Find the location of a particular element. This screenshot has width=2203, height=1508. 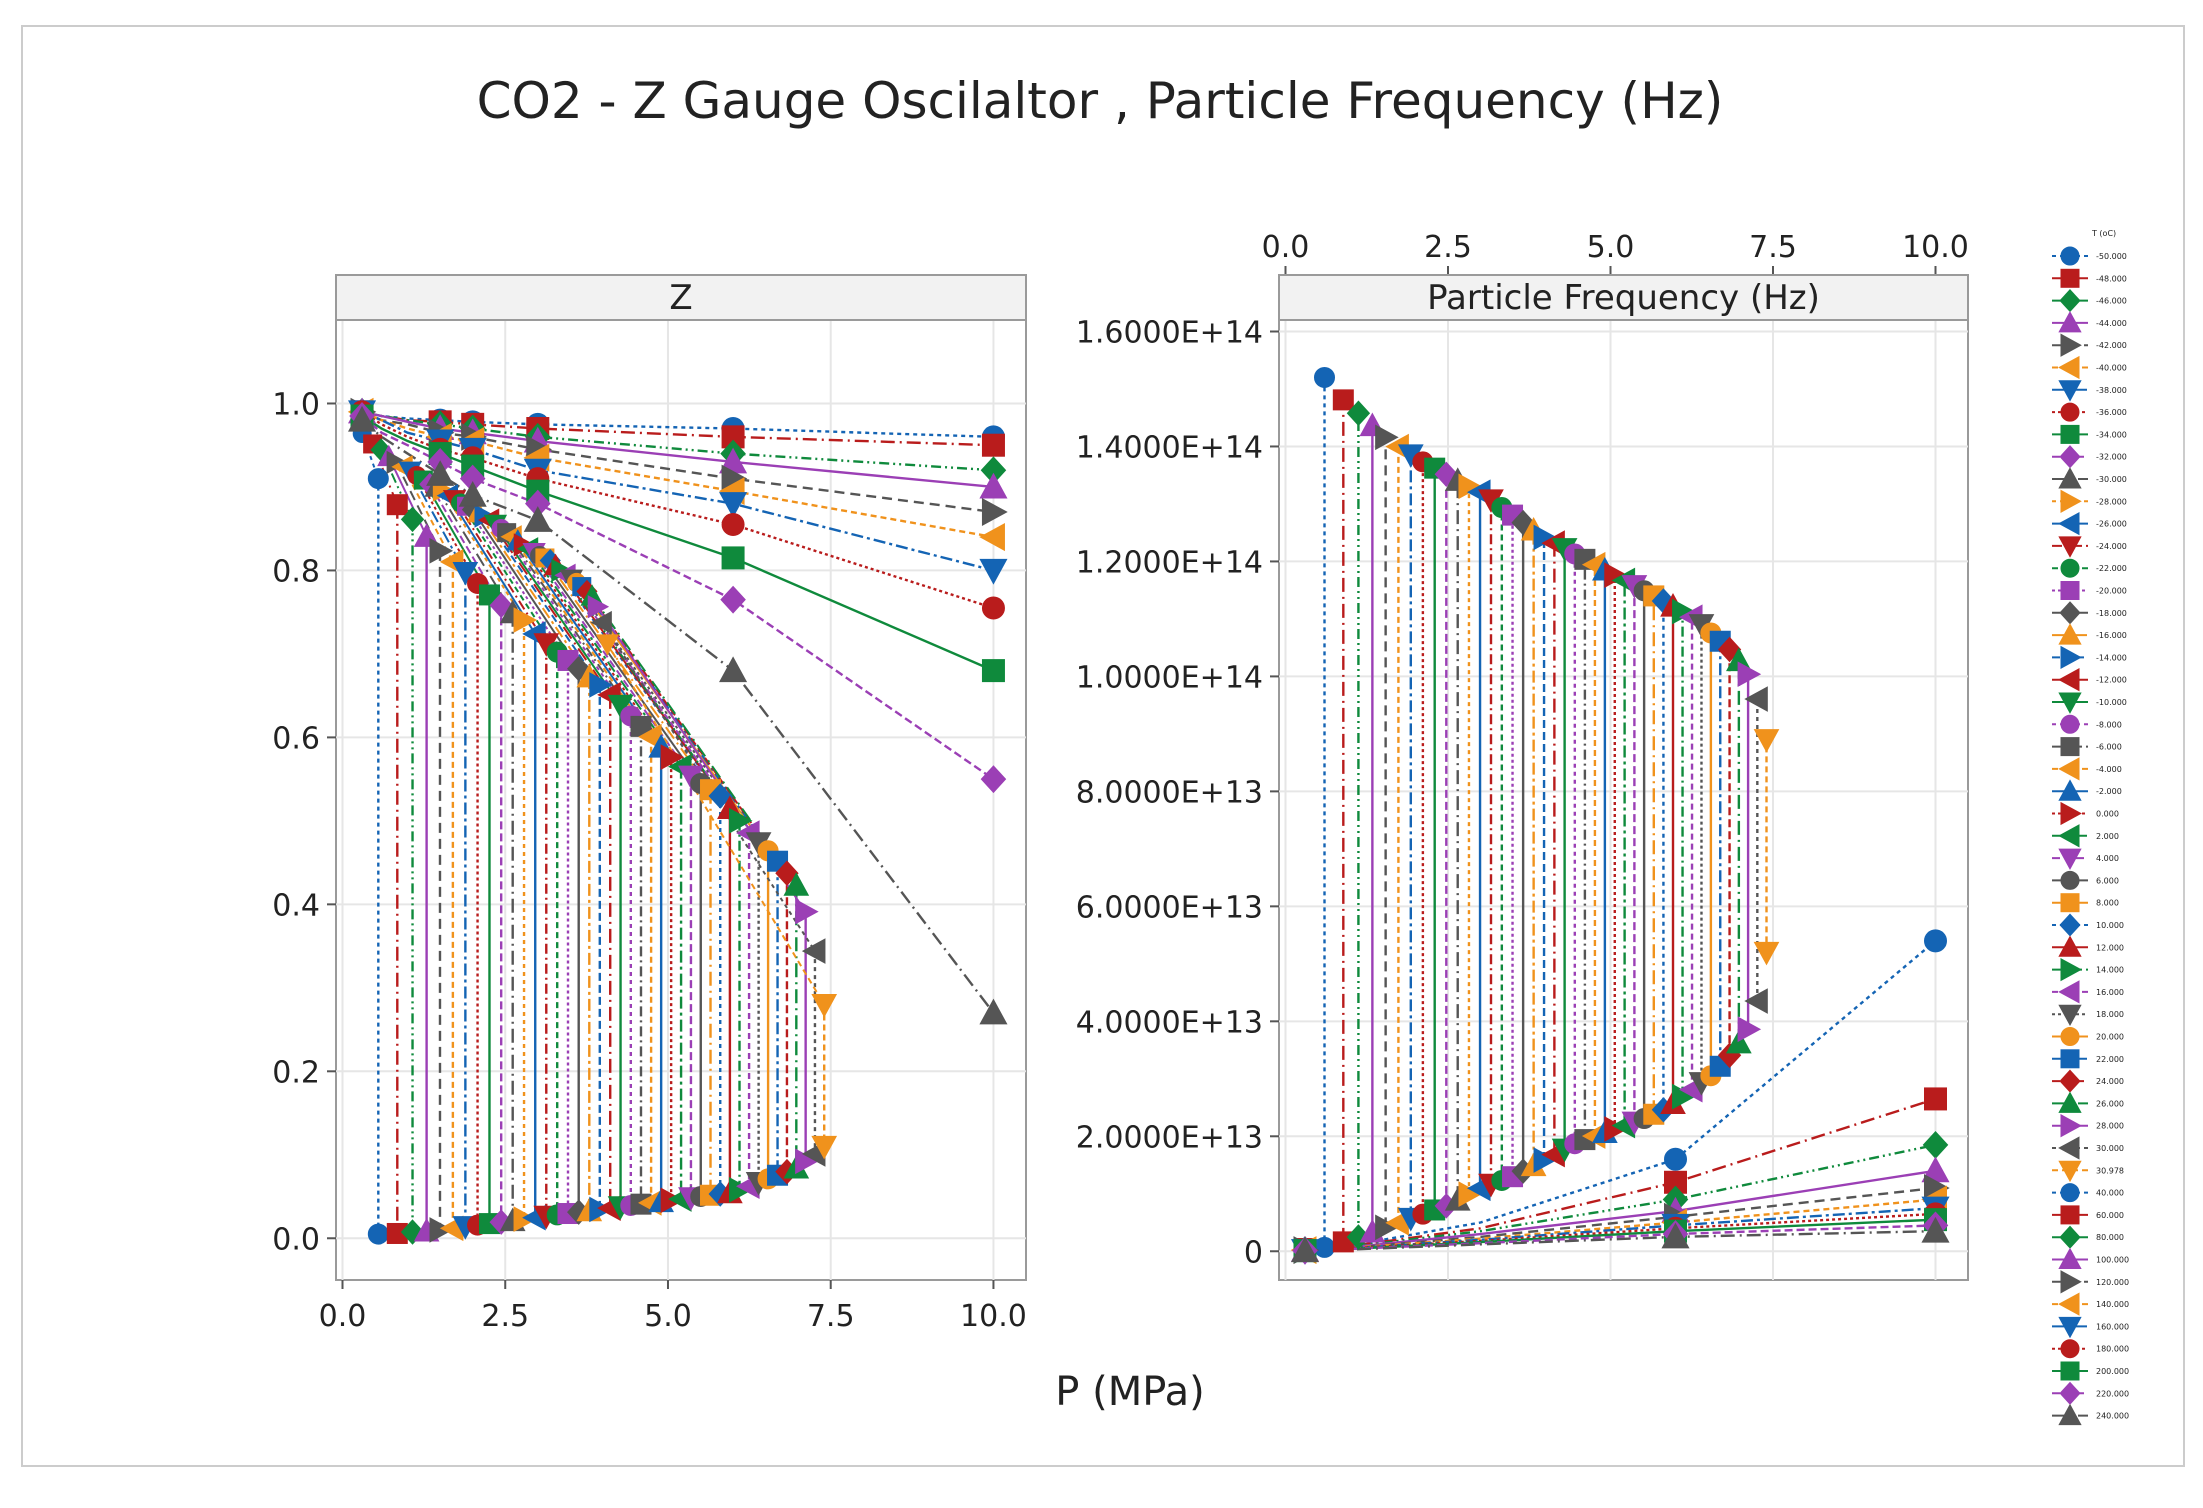

legend-label: 60.000 is located at coordinates (2110, 1215).